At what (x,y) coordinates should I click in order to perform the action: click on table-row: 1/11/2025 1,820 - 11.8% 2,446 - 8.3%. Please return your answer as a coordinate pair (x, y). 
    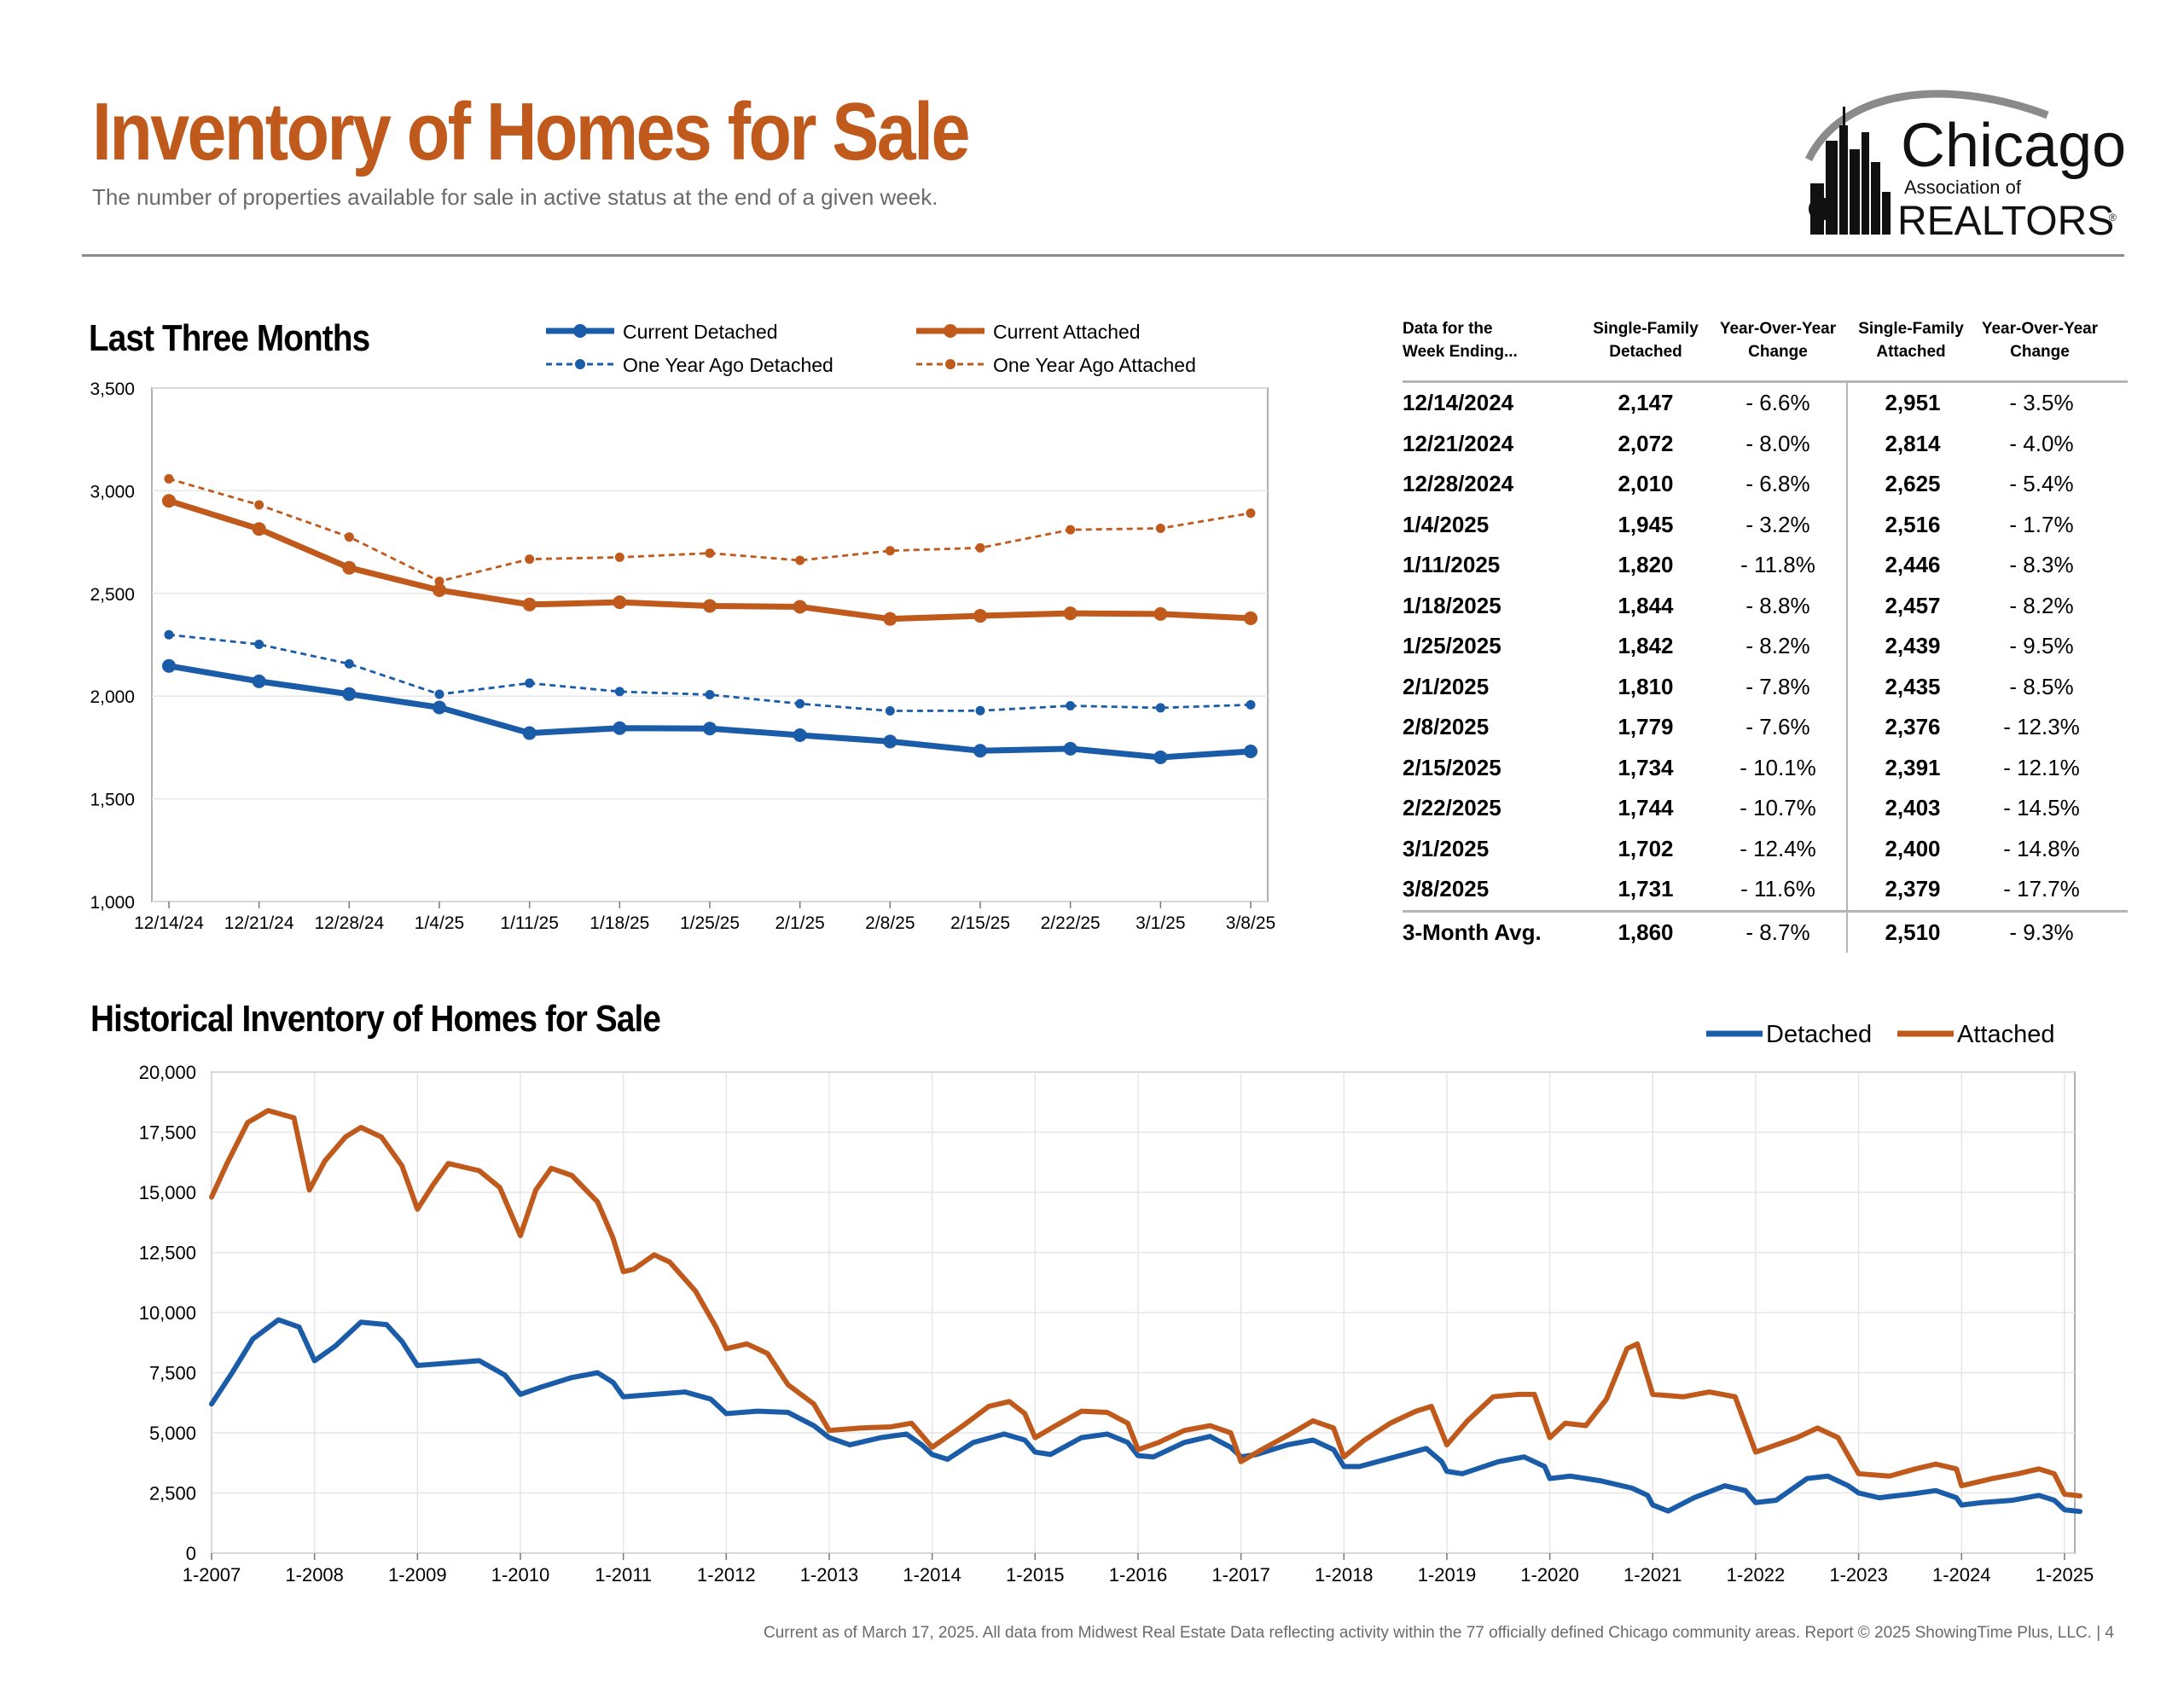
    Looking at the image, I should click on (1766, 565).